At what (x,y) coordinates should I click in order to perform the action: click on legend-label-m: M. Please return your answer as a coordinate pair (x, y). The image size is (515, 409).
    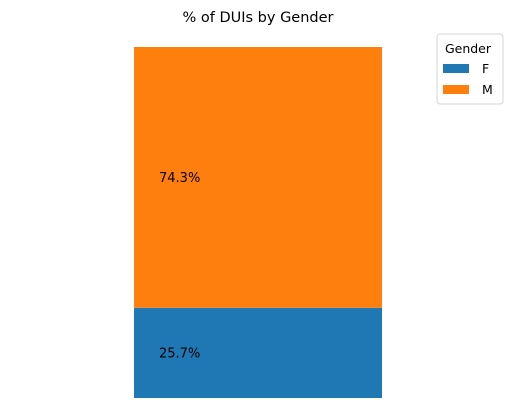
    Looking at the image, I should click on (487, 89).